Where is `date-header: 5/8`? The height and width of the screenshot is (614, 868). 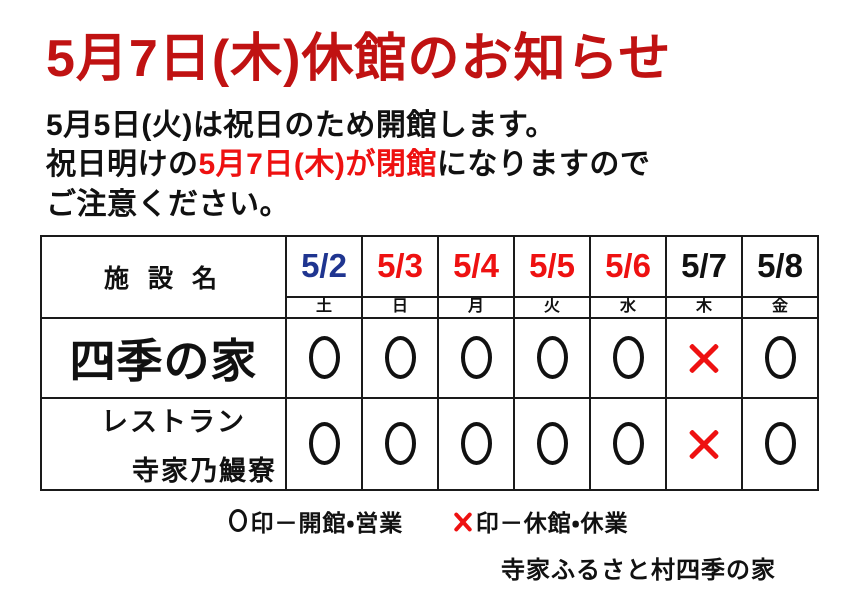
date-header: 5/8 is located at coordinates (780, 266).